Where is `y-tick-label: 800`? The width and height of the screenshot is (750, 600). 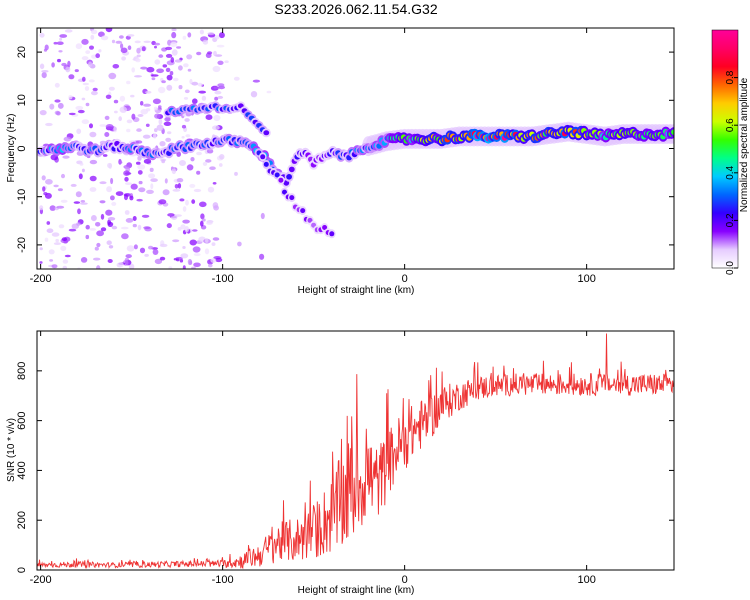 y-tick-label: 800 is located at coordinates (22, 371).